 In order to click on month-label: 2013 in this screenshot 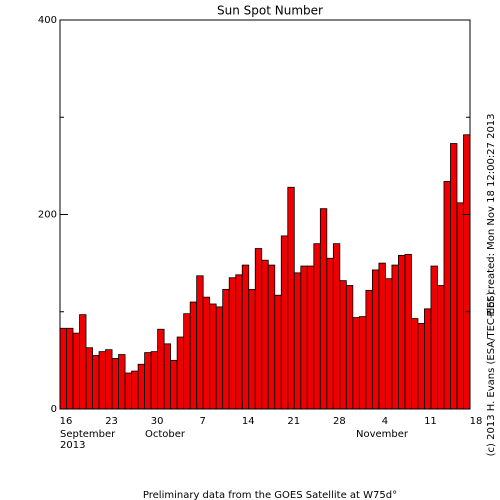, I will do `click(72, 445)`.